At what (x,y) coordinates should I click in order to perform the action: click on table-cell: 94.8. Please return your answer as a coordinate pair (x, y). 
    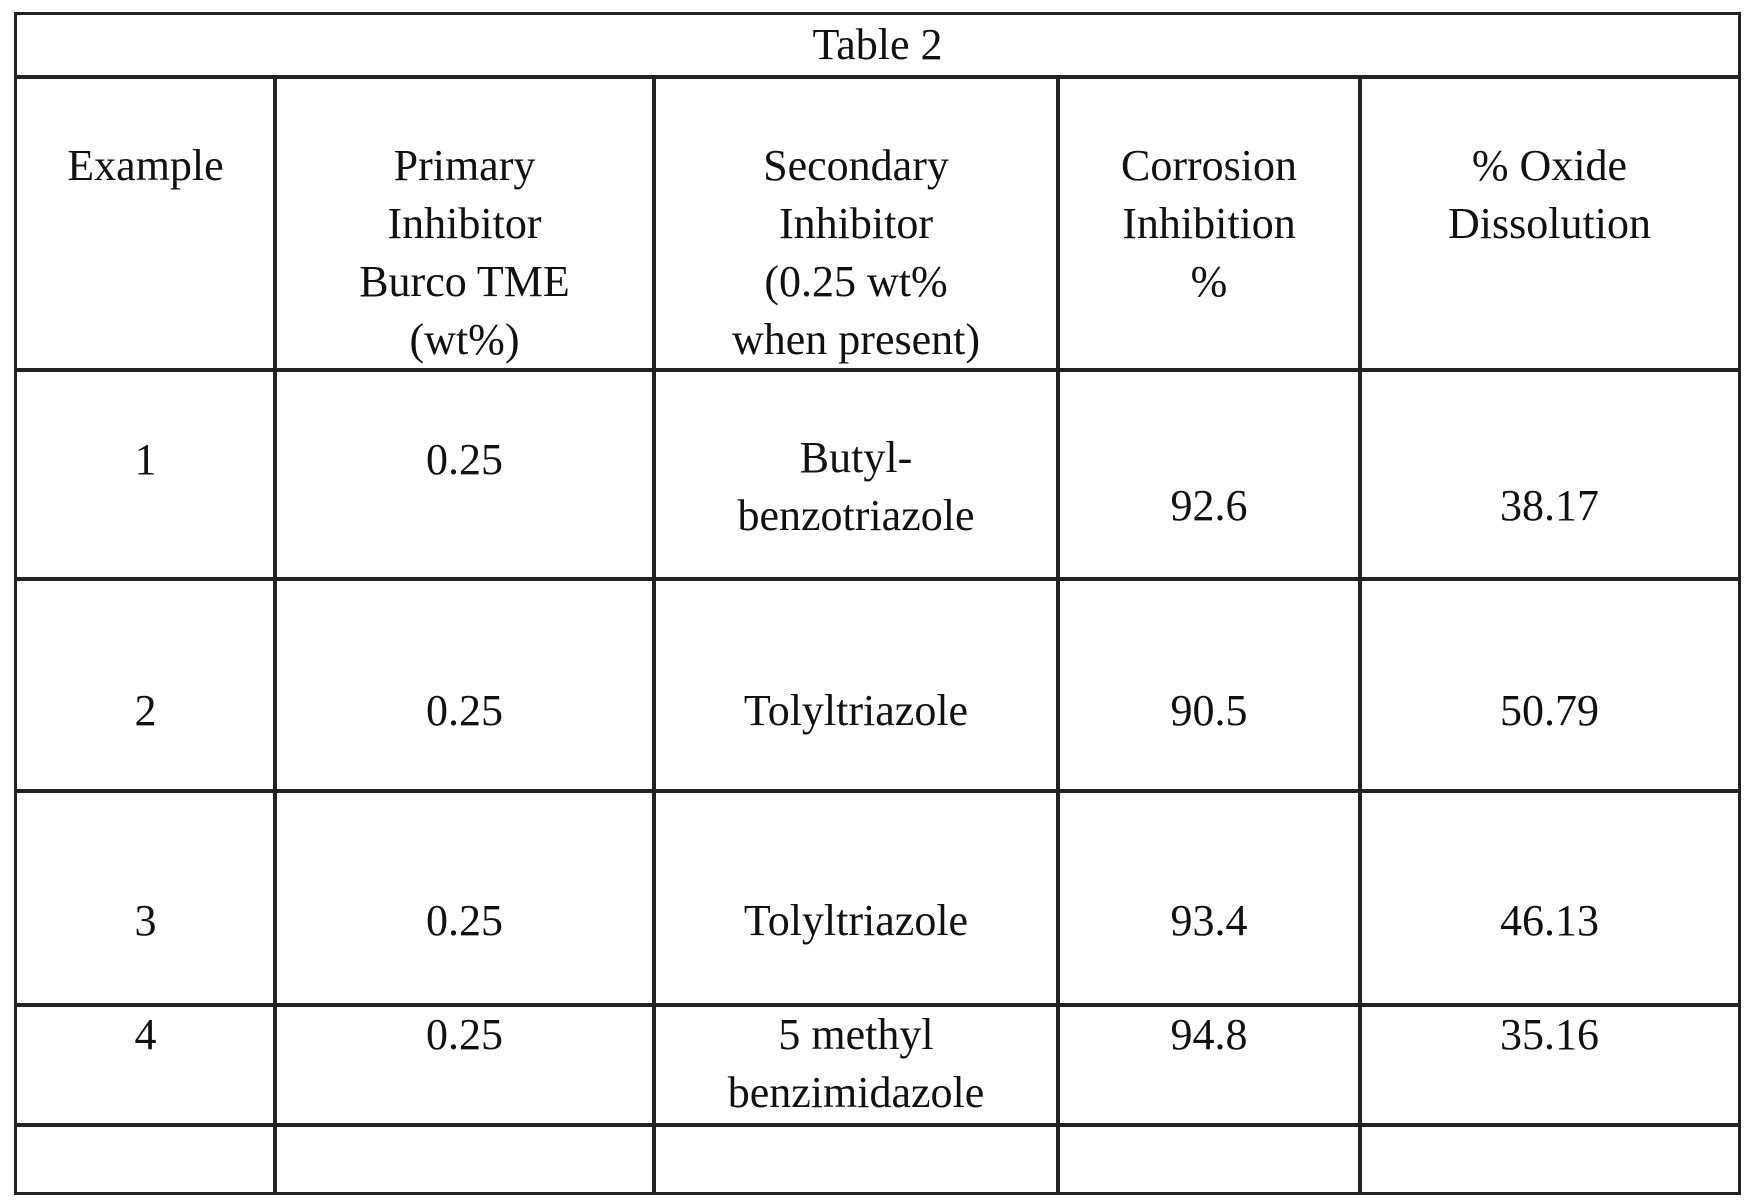
    Looking at the image, I should click on (1209, 1065).